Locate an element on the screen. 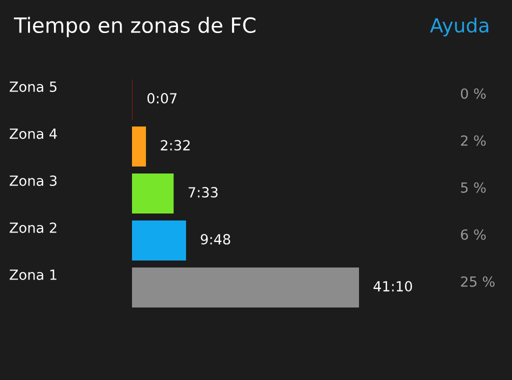 This screenshot has height=380, width=512. chart-title: Tiempo en zonas de FC is located at coordinates (135, 27).